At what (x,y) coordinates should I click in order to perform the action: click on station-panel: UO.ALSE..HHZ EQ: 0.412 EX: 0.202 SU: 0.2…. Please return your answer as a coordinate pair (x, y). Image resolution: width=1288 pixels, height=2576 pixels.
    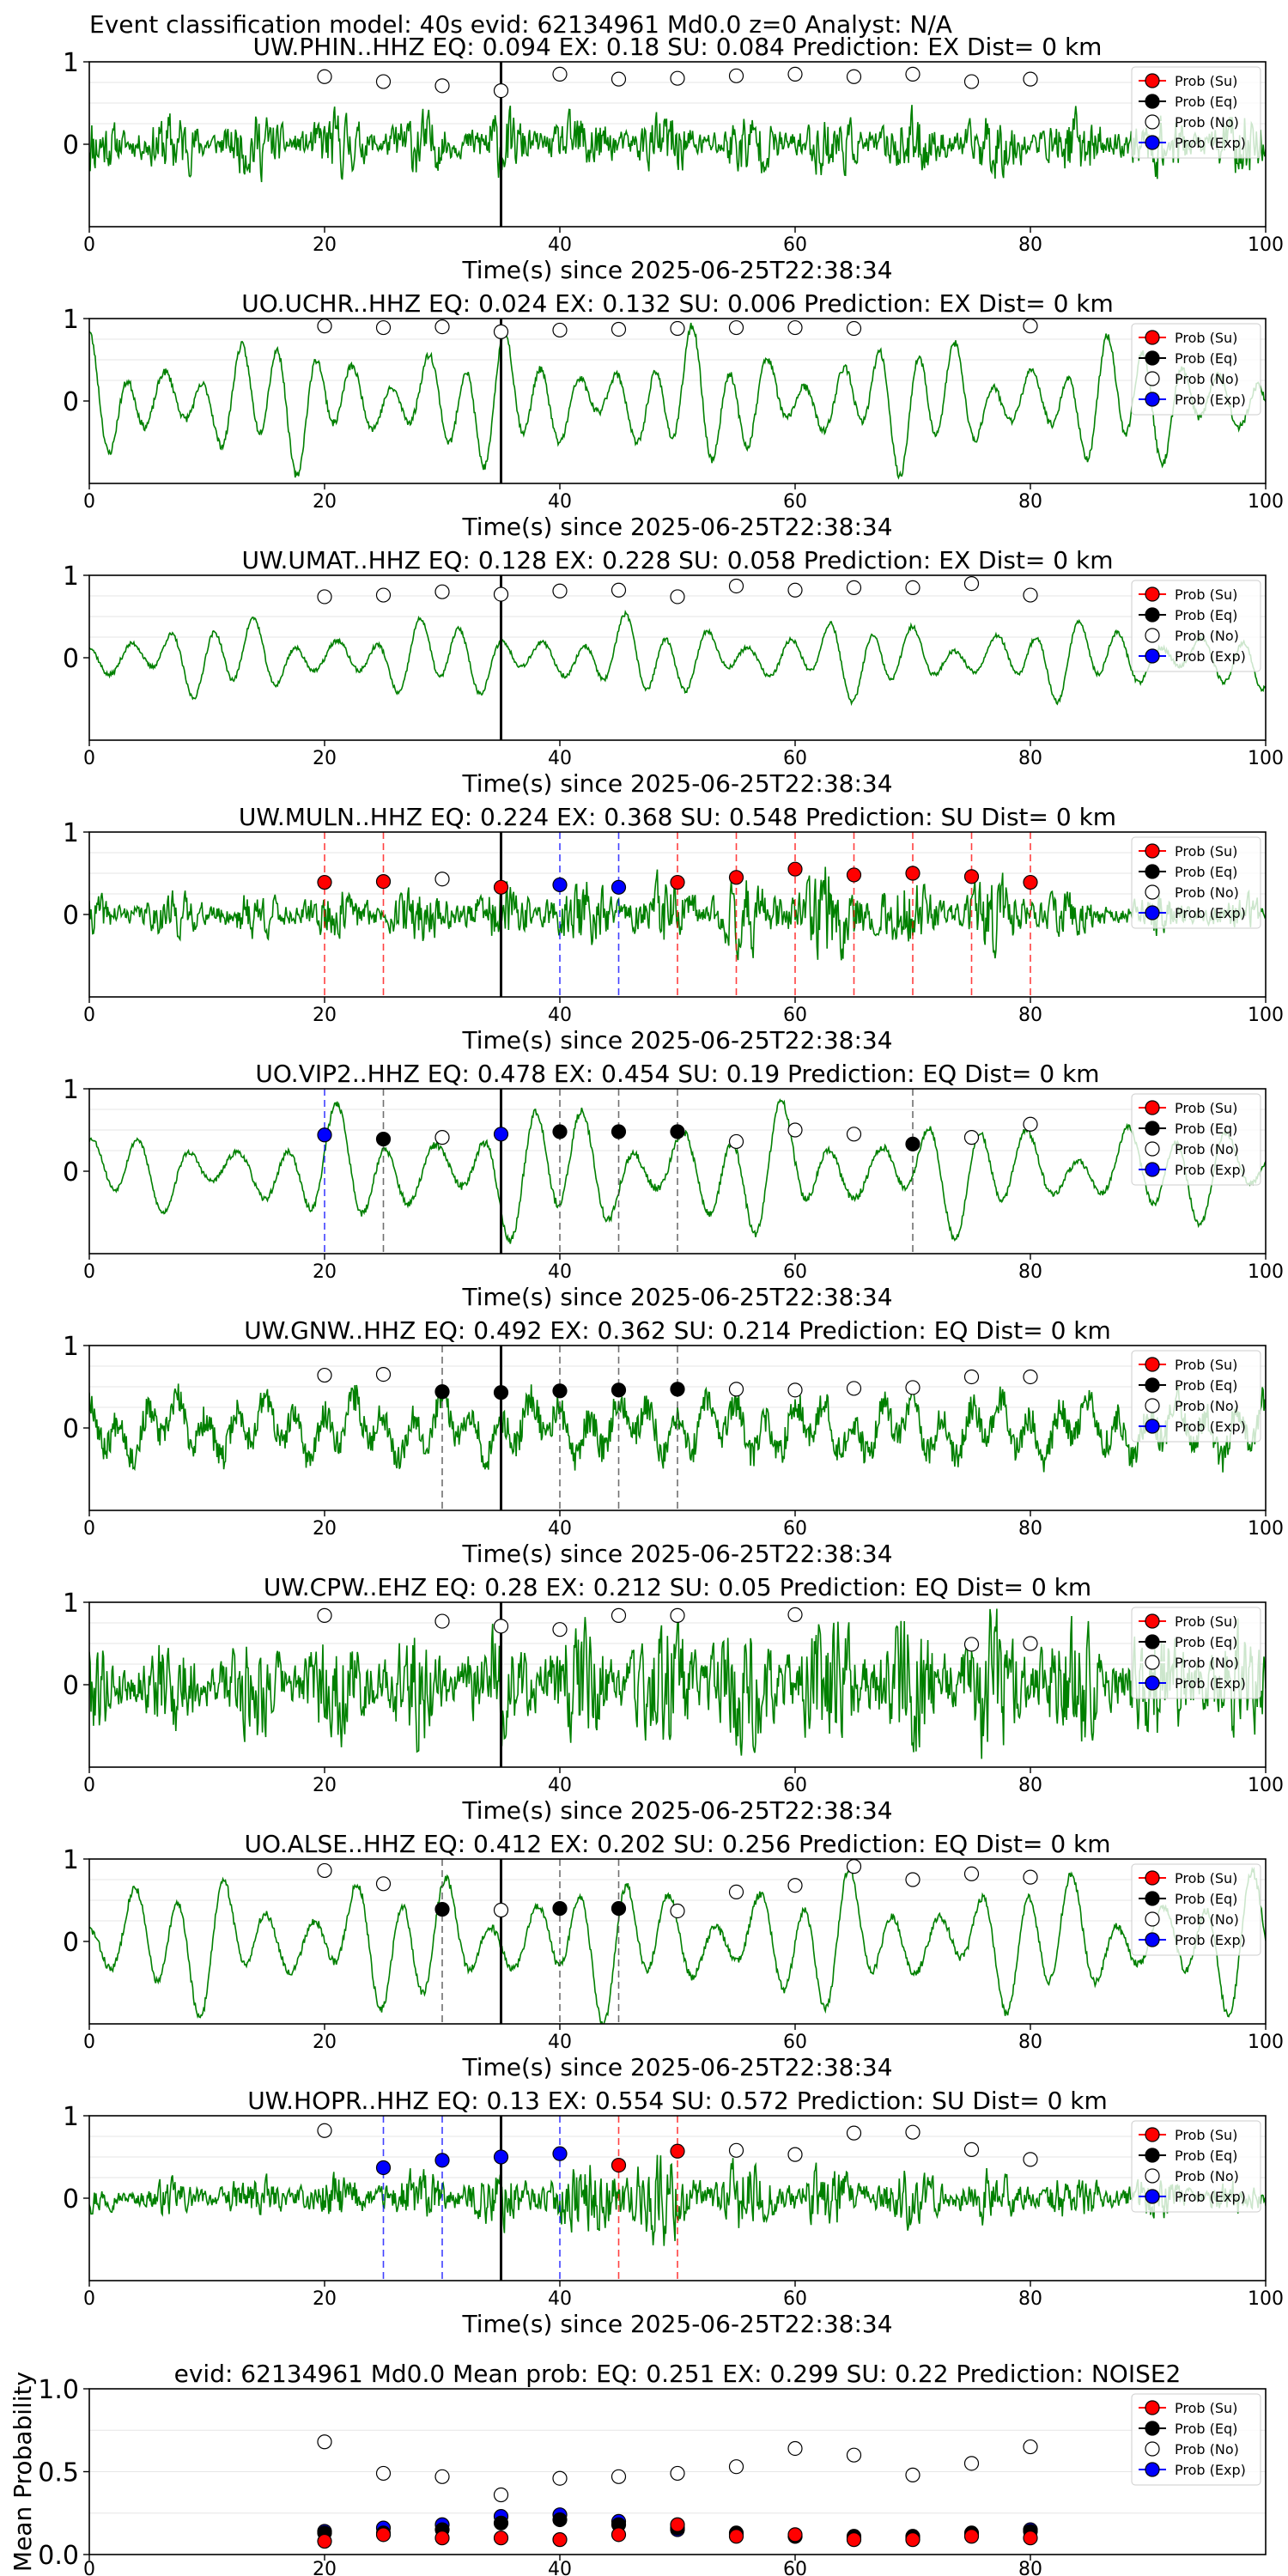
    Looking at the image, I should click on (673, 1955).